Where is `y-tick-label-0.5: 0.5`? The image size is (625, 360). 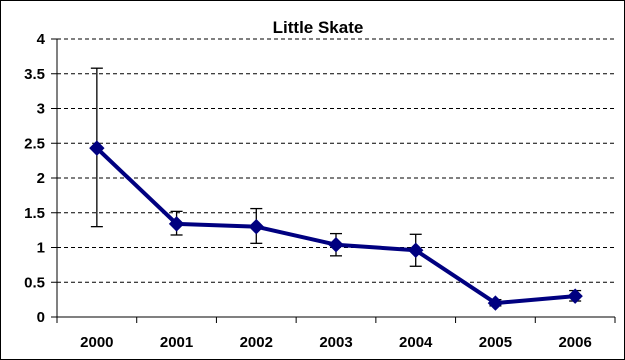
y-tick-label-0.5: 0.5 is located at coordinates (34, 282).